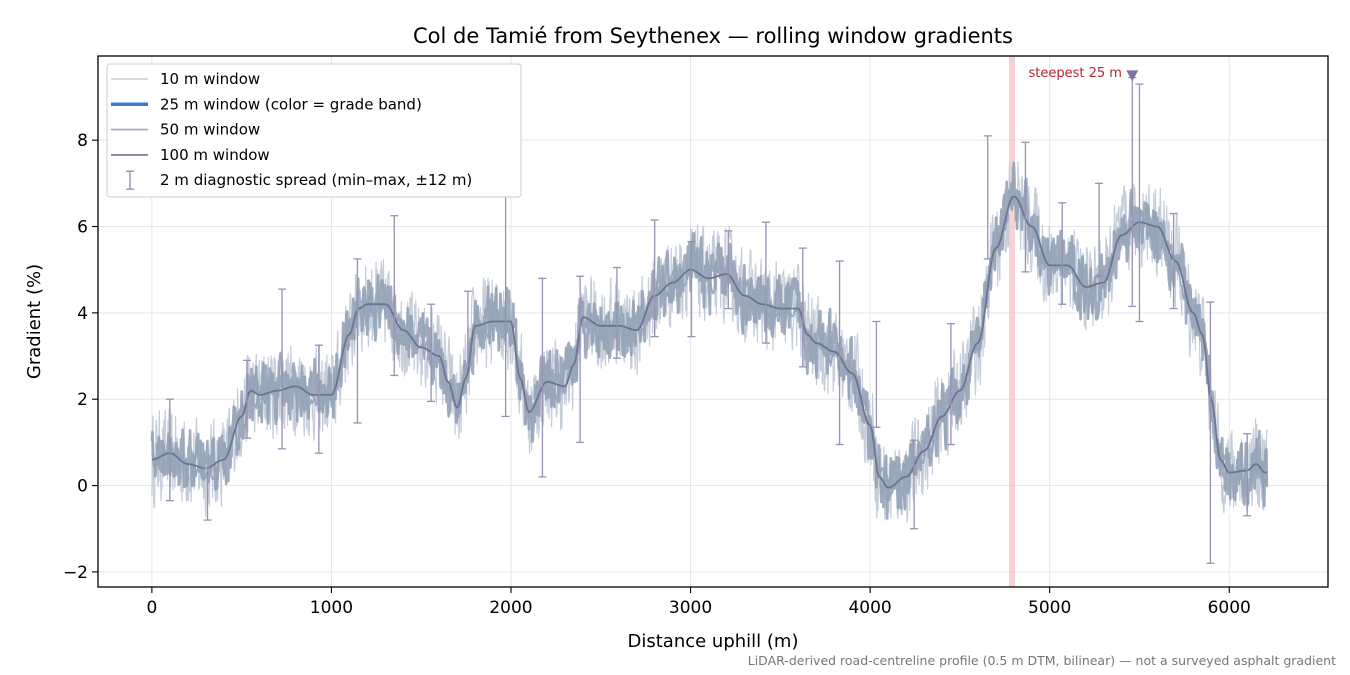 The image size is (1350, 675). What do you see at coordinates (510, 608) in the screenshot?
I see `x-tick-label: 2000` at bounding box center [510, 608].